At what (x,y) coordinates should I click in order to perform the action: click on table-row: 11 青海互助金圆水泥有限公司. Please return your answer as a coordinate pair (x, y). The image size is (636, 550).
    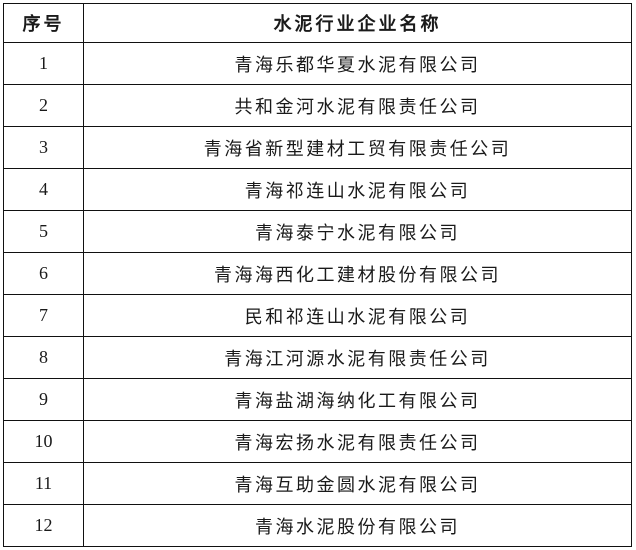
    Looking at the image, I should click on (317, 483).